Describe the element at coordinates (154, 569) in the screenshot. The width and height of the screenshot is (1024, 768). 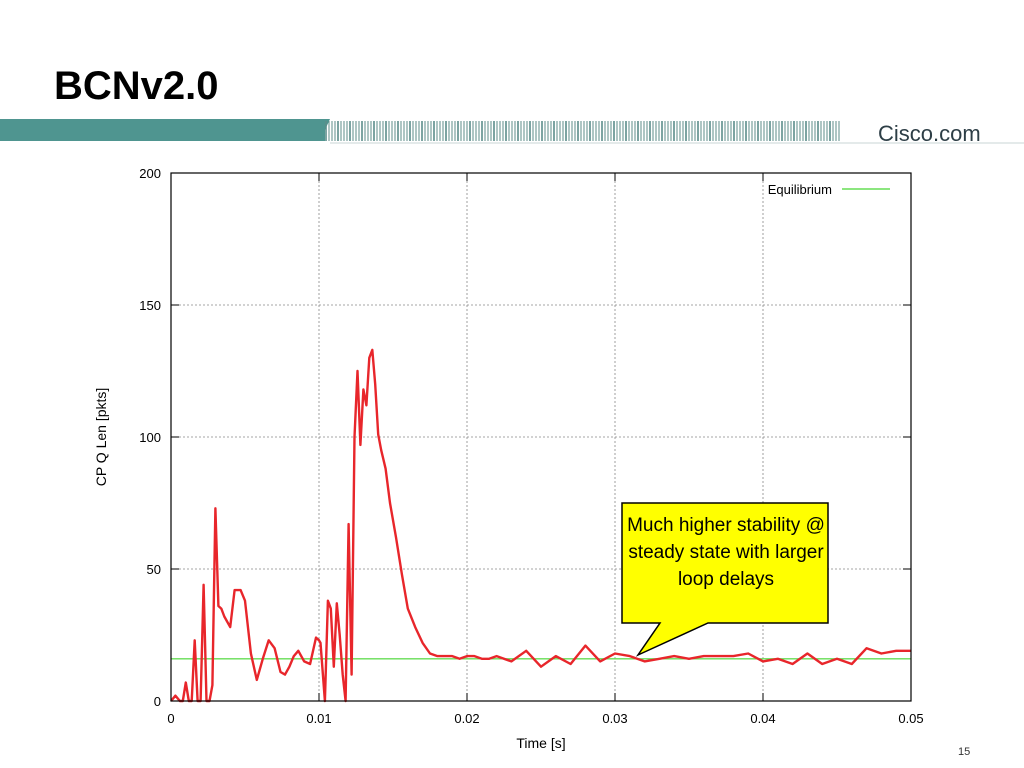
I see `y-tick-label: 50` at that location.